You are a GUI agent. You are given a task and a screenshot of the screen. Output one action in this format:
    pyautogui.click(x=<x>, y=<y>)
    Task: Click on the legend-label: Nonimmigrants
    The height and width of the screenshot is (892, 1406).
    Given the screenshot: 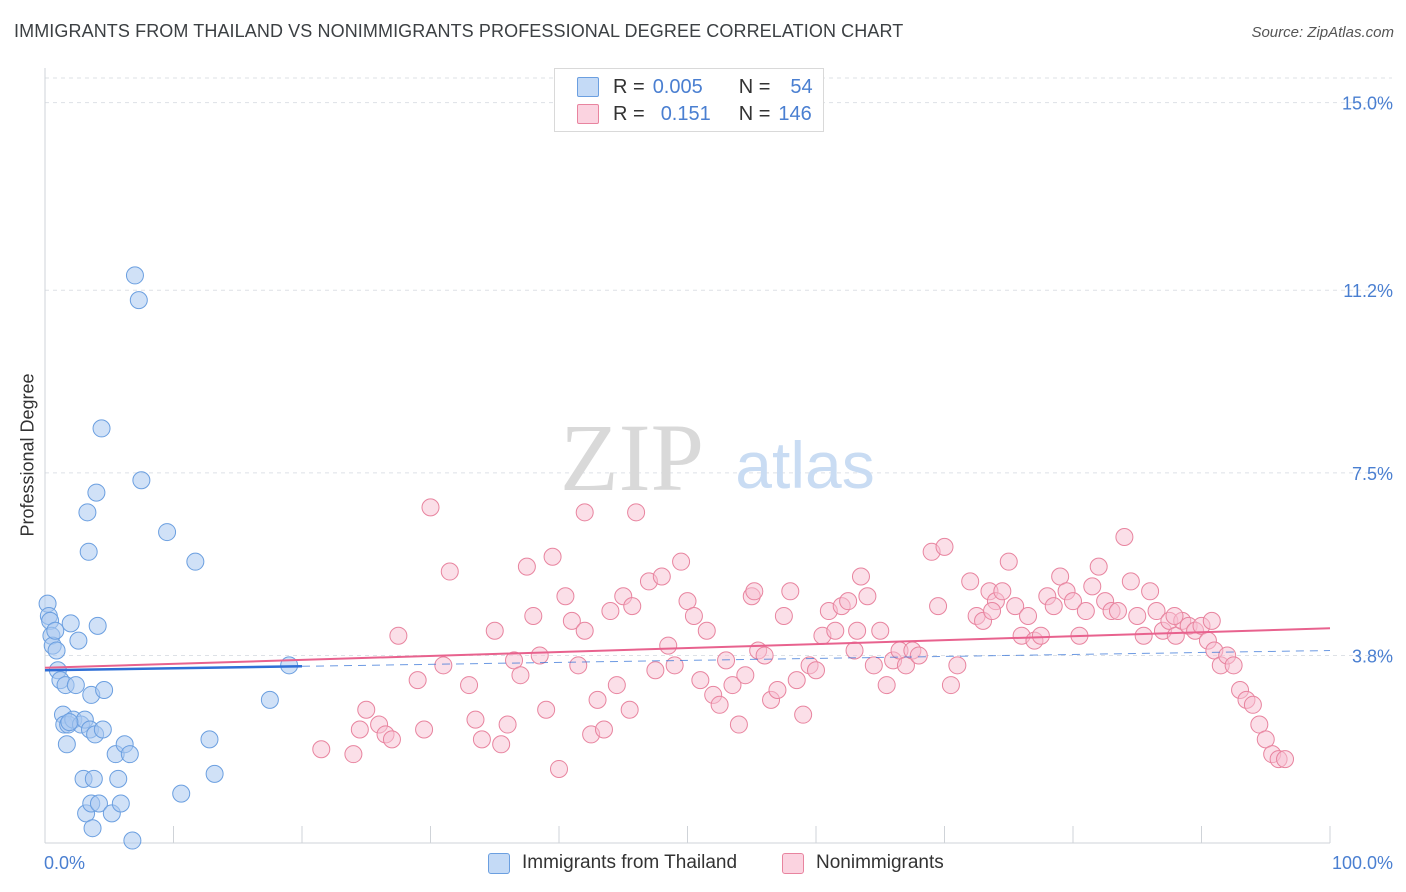 What is the action you would take?
    pyautogui.click(x=880, y=862)
    